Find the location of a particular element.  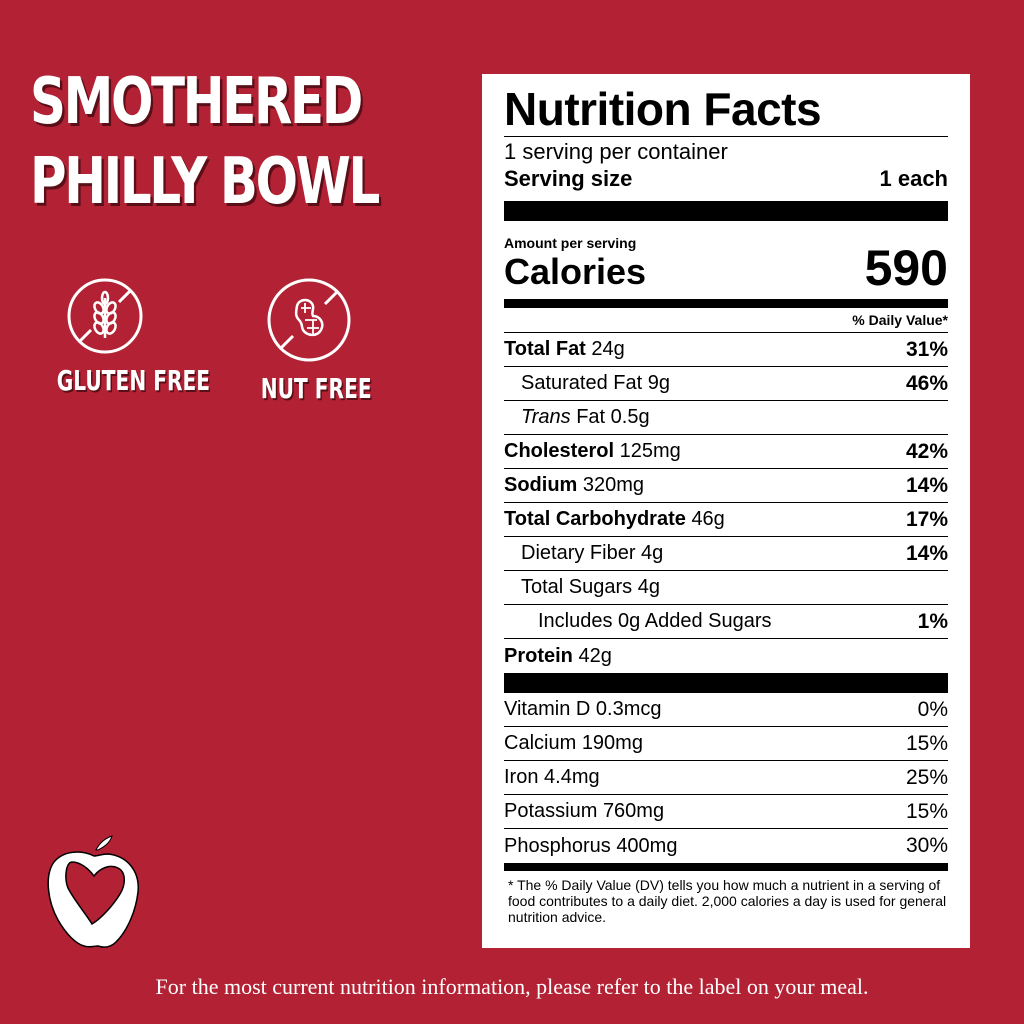

nutrient-row: Dietary Fiber 4g 14% is located at coordinates (726, 554).